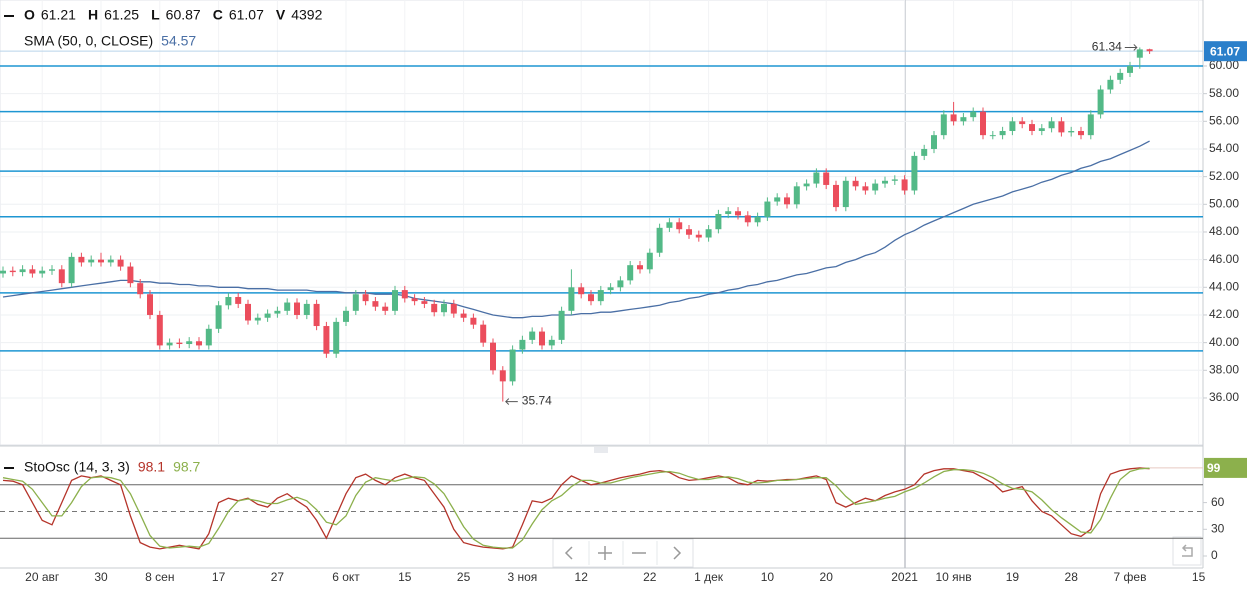 The height and width of the screenshot is (589, 1247). Describe the element at coordinates (576, 508) in the screenshot. I see `oscillator-line` at that location.